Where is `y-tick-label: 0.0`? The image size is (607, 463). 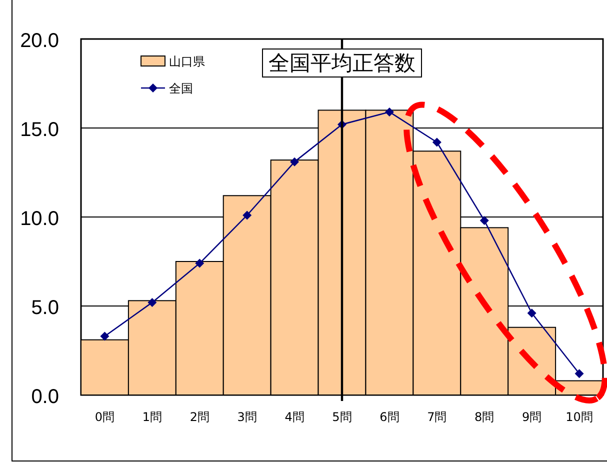
y-tick-label: 0.0 is located at coordinates (45, 397).